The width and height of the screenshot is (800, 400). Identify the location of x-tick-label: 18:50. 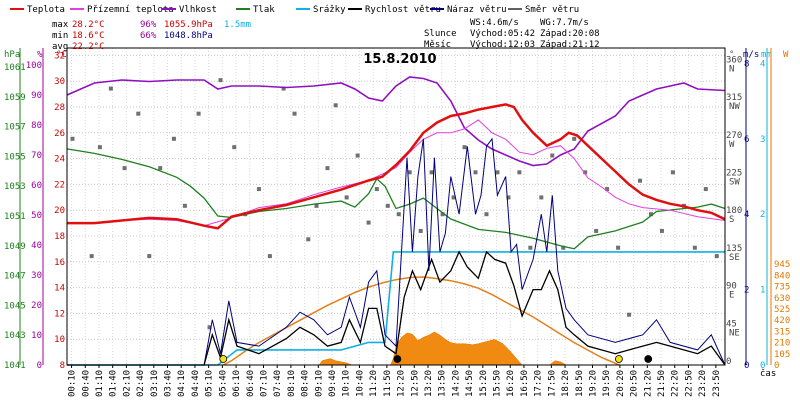
(580, 383).